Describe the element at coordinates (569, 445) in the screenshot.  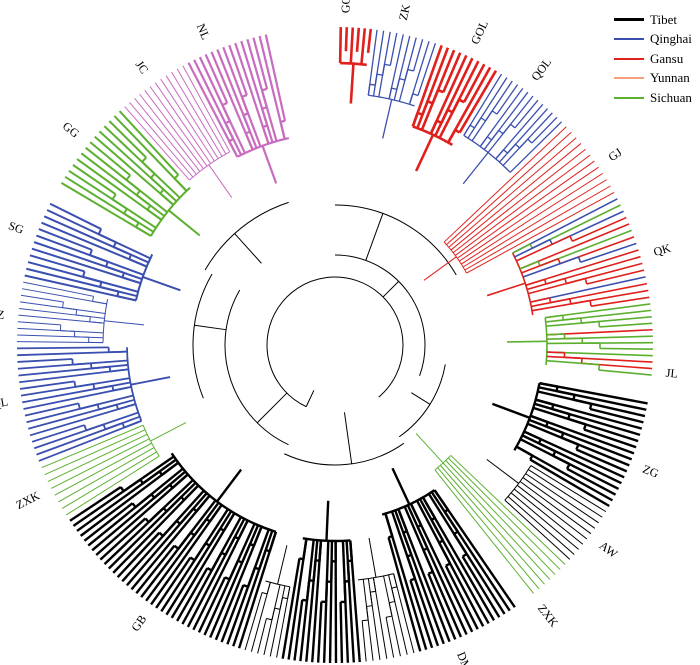
I see `clade-zg` at that location.